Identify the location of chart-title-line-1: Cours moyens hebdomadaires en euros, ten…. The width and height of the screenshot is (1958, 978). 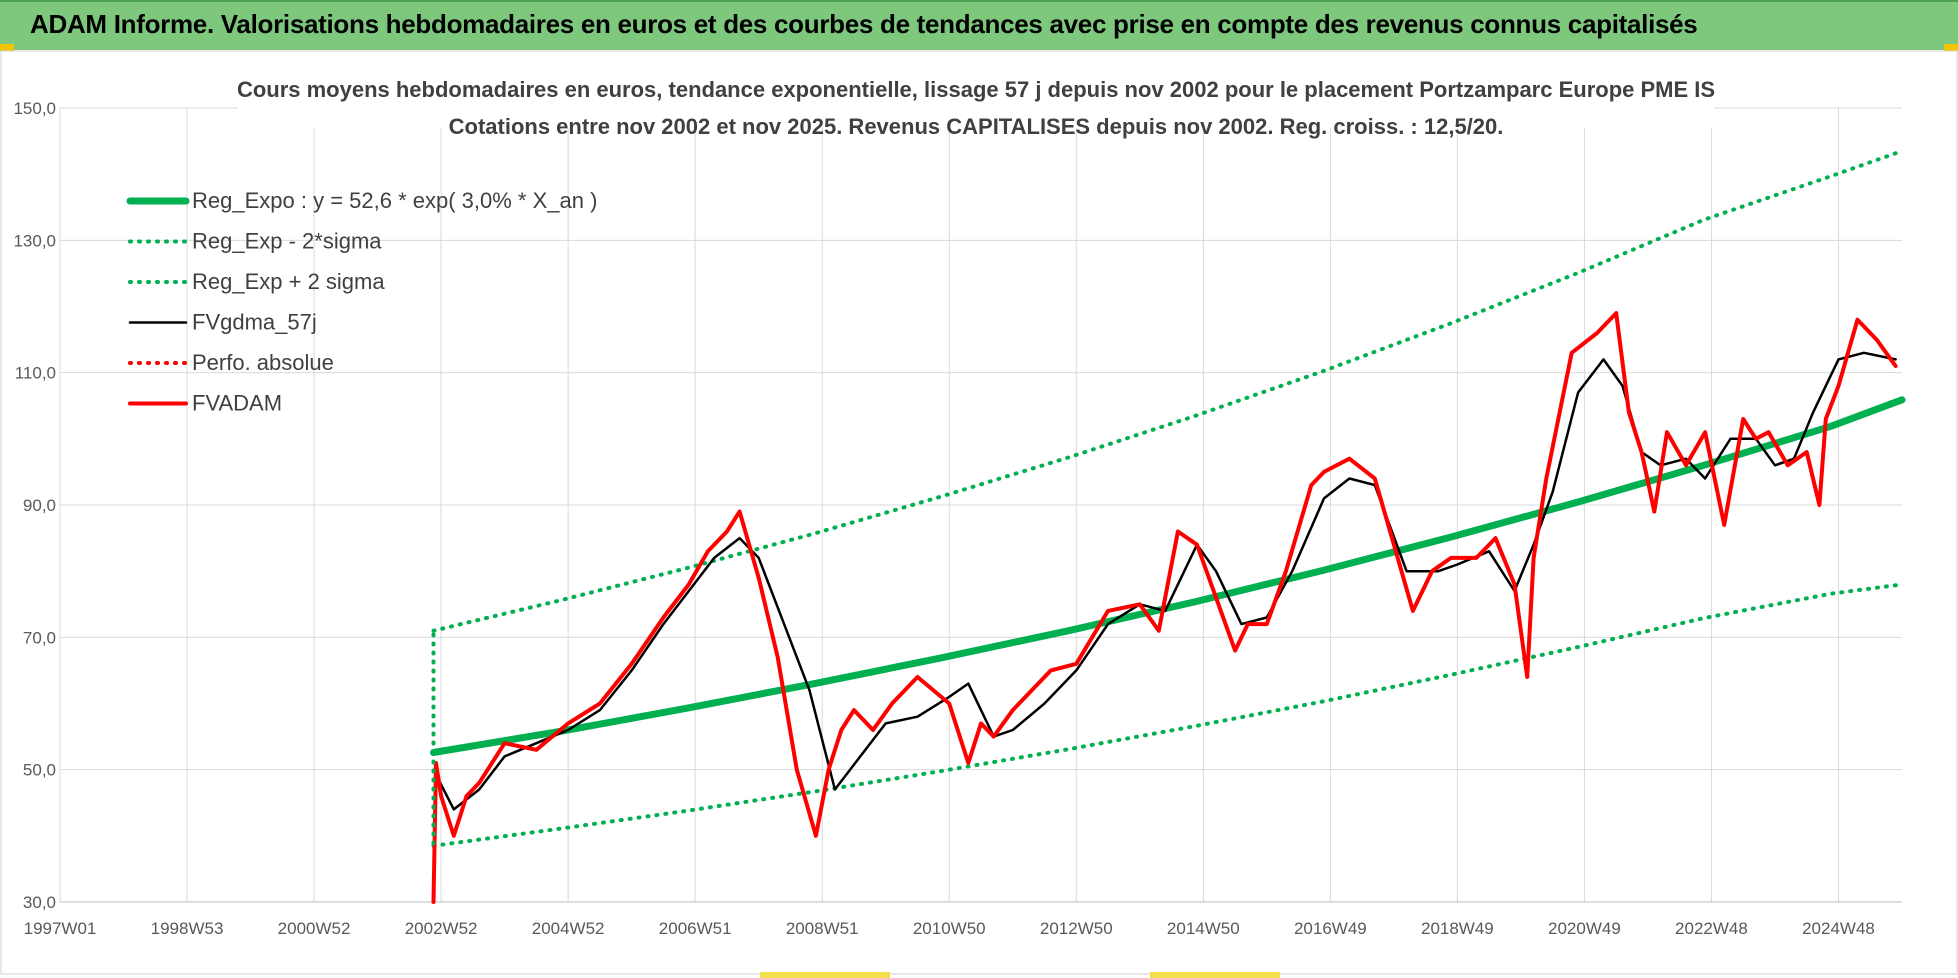
(976, 89).